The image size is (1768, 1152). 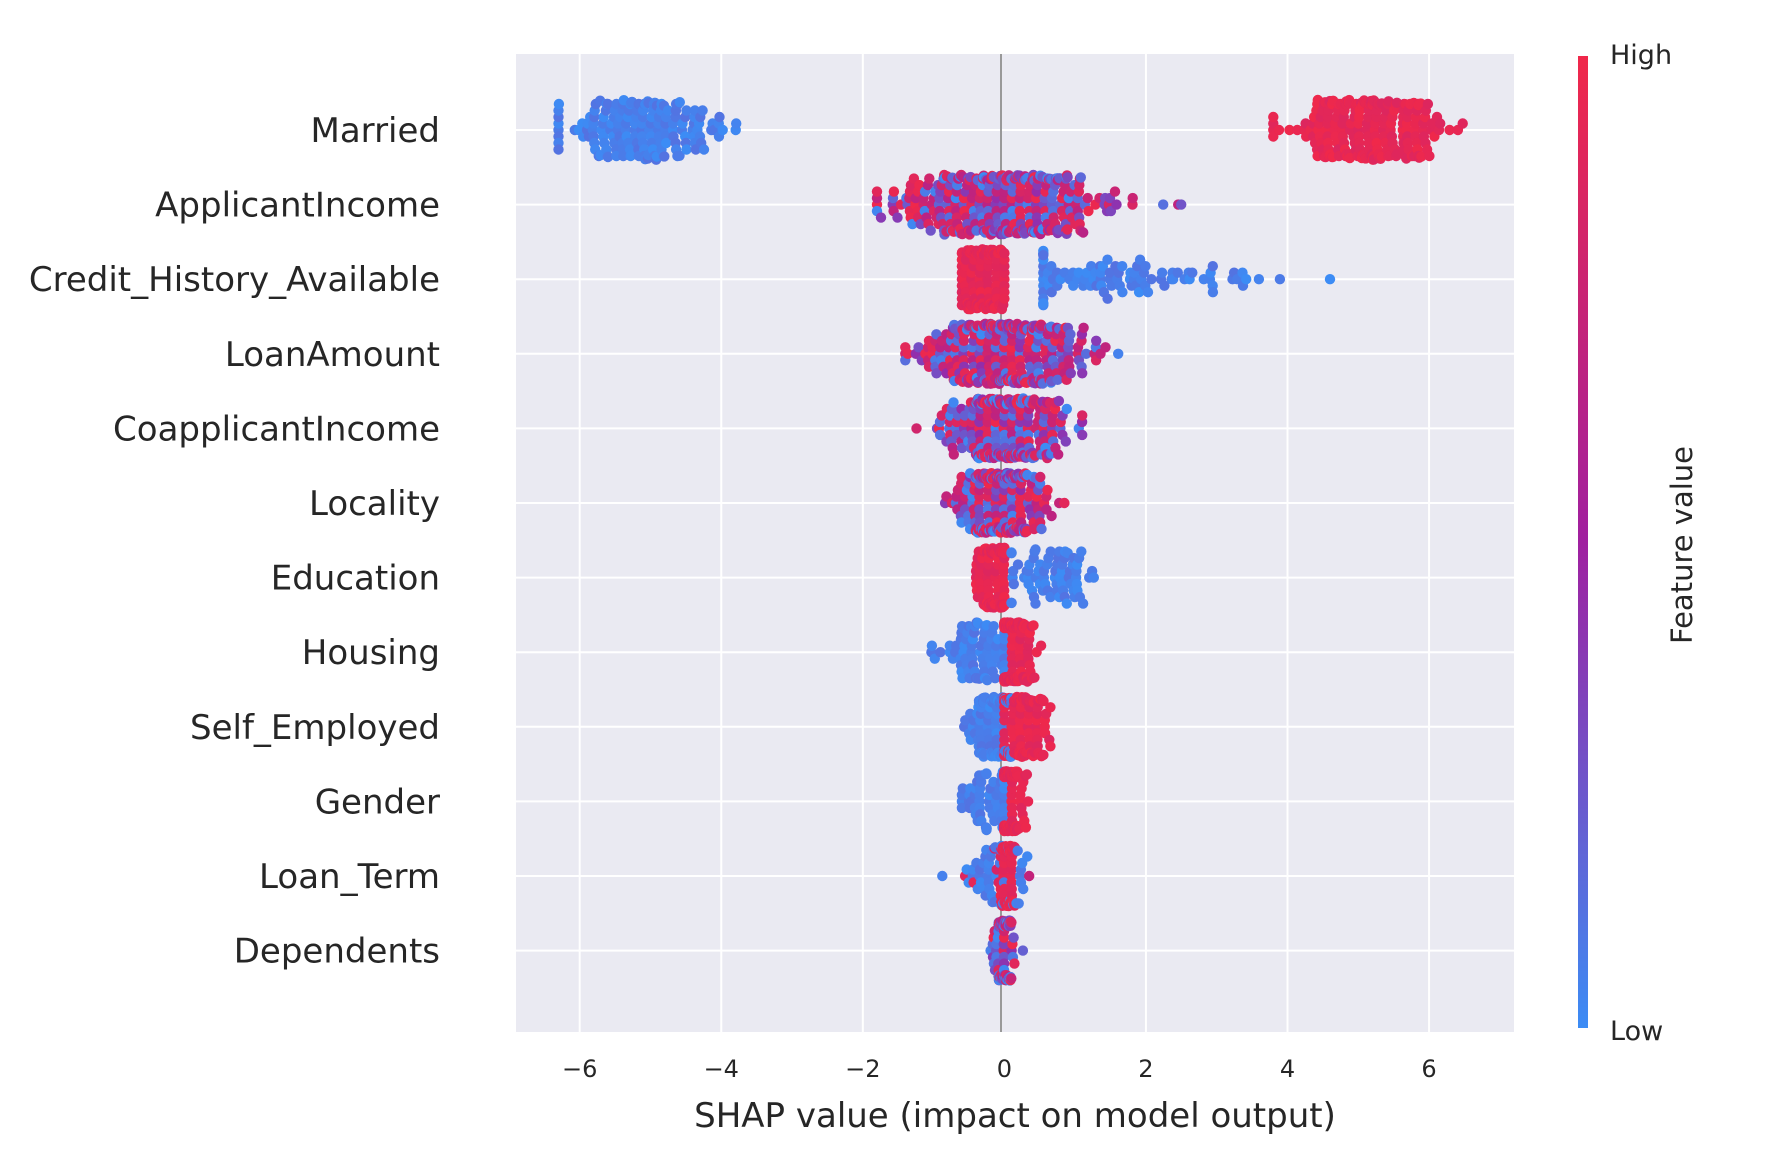 What do you see at coordinates (1004, 1069) in the screenshot?
I see `x-tick-label: 0` at bounding box center [1004, 1069].